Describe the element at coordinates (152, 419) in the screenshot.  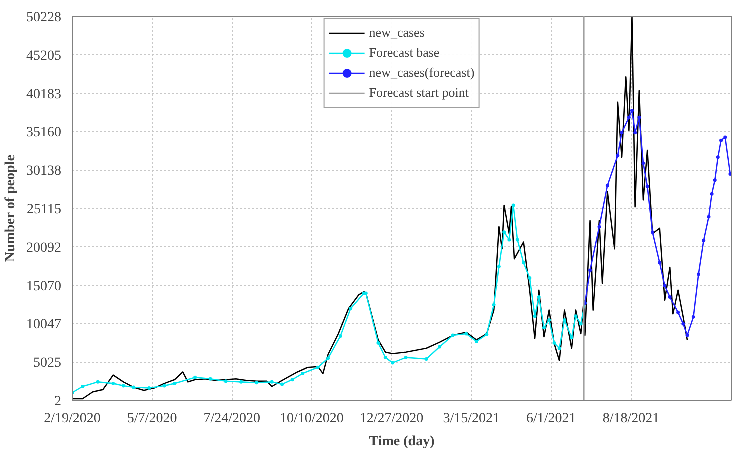
I see `x-tick-label: 5/7/2020` at that location.